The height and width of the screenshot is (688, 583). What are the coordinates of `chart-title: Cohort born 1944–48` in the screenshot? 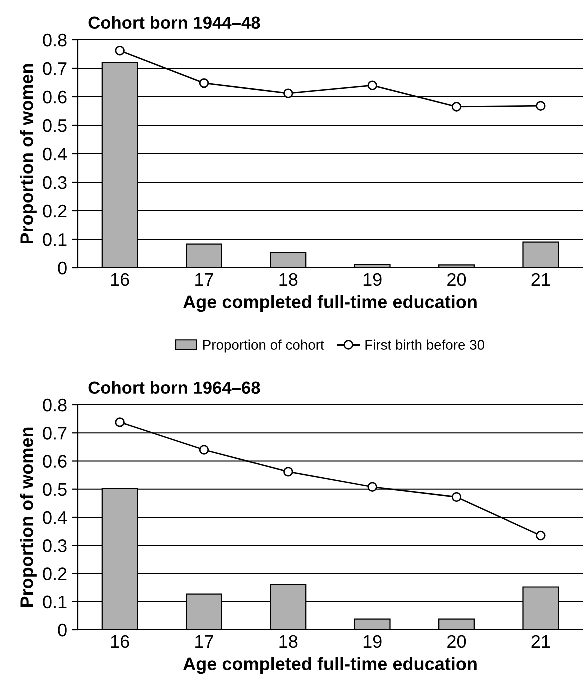 It's located at (174, 23).